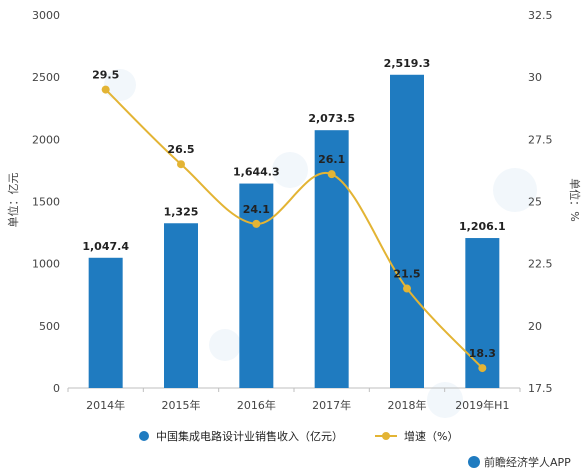 The width and height of the screenshot is (585, 471). What do you see at coordinates (407, 405) in the screenshot?
I see `x-tick-label: 2018年` at bounding box center [407, 405].